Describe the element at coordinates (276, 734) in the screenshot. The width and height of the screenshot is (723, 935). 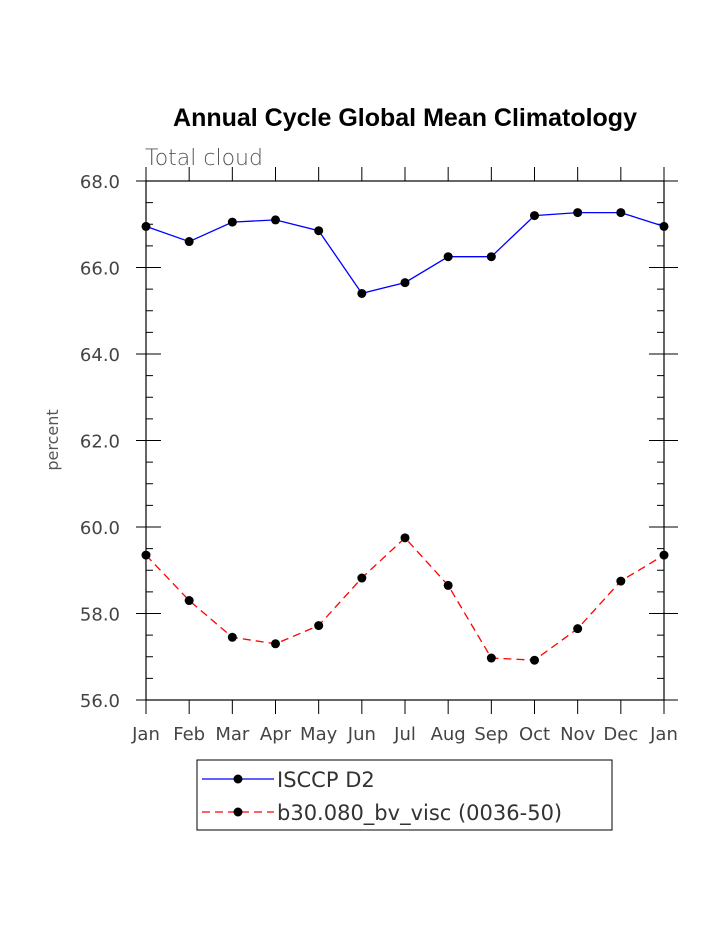
I see `x-tick-label: Apr` at that location.